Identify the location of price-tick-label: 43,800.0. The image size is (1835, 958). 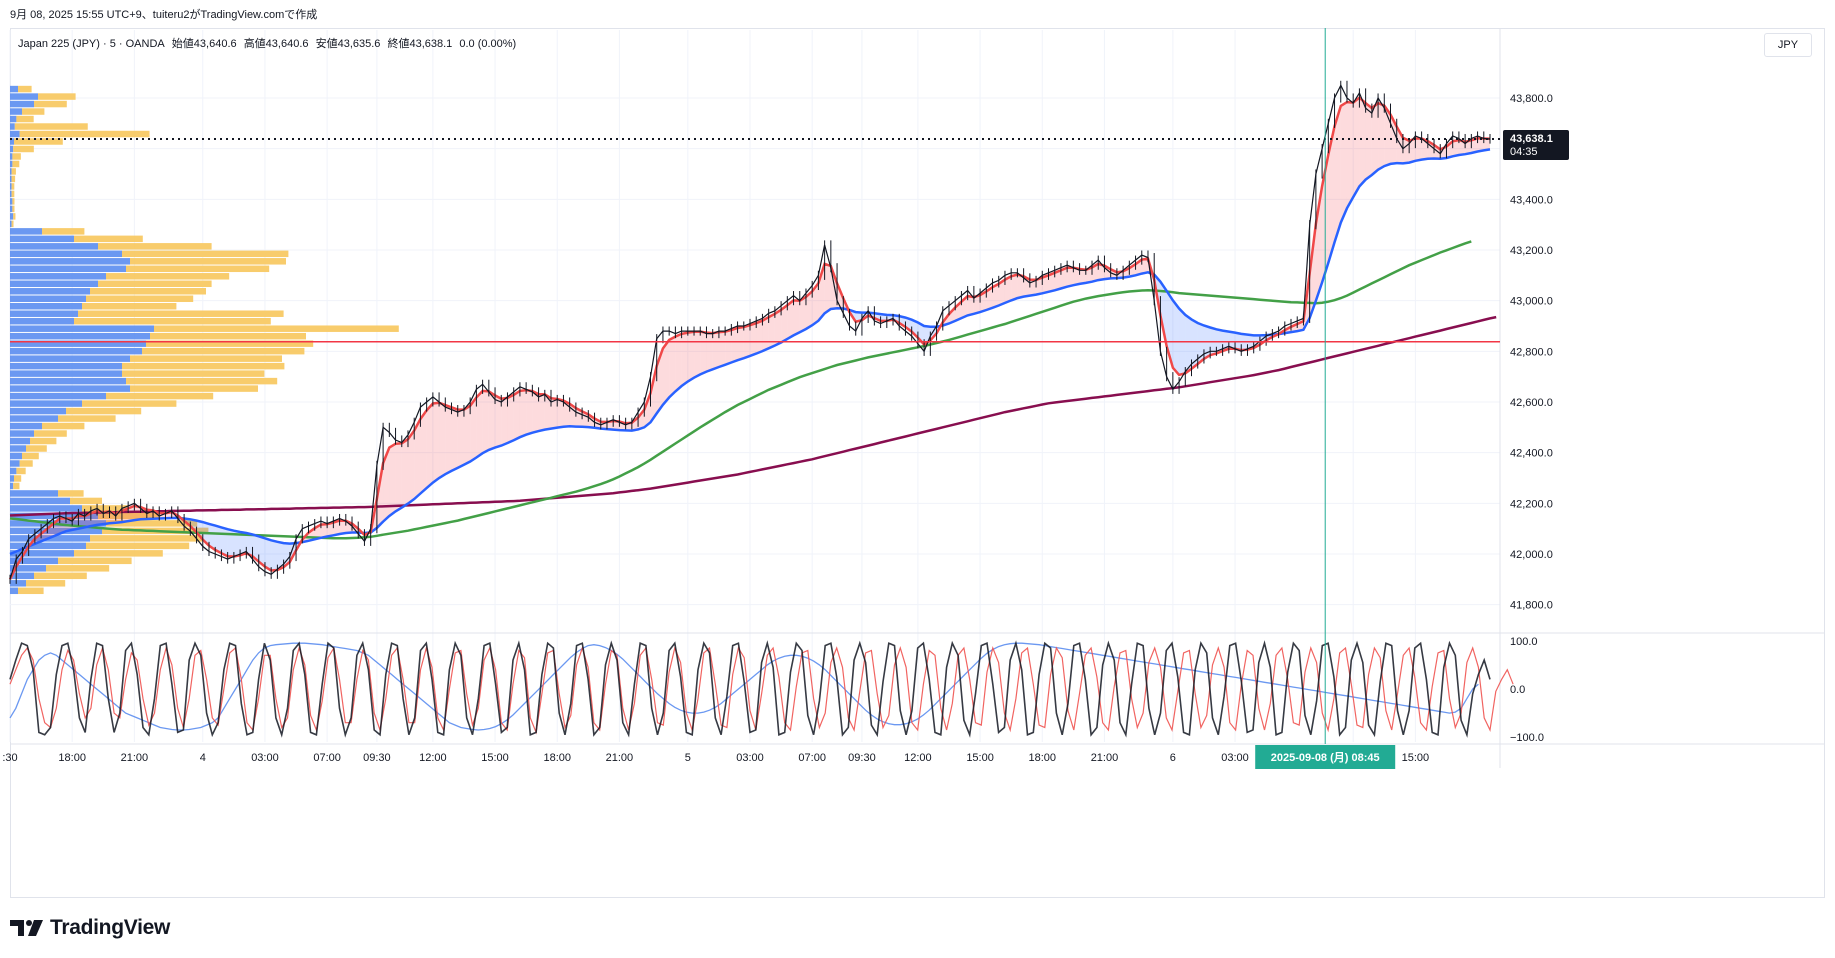
(1531, 99).